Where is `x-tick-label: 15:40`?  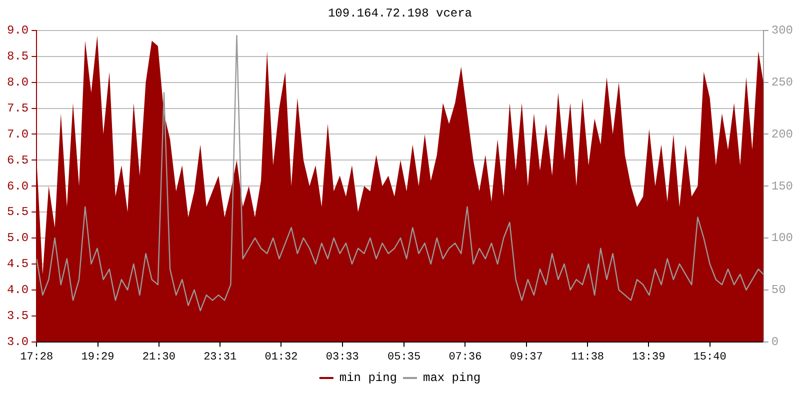 x-tick-label: 15:40 is located at coordinates (709, 357).